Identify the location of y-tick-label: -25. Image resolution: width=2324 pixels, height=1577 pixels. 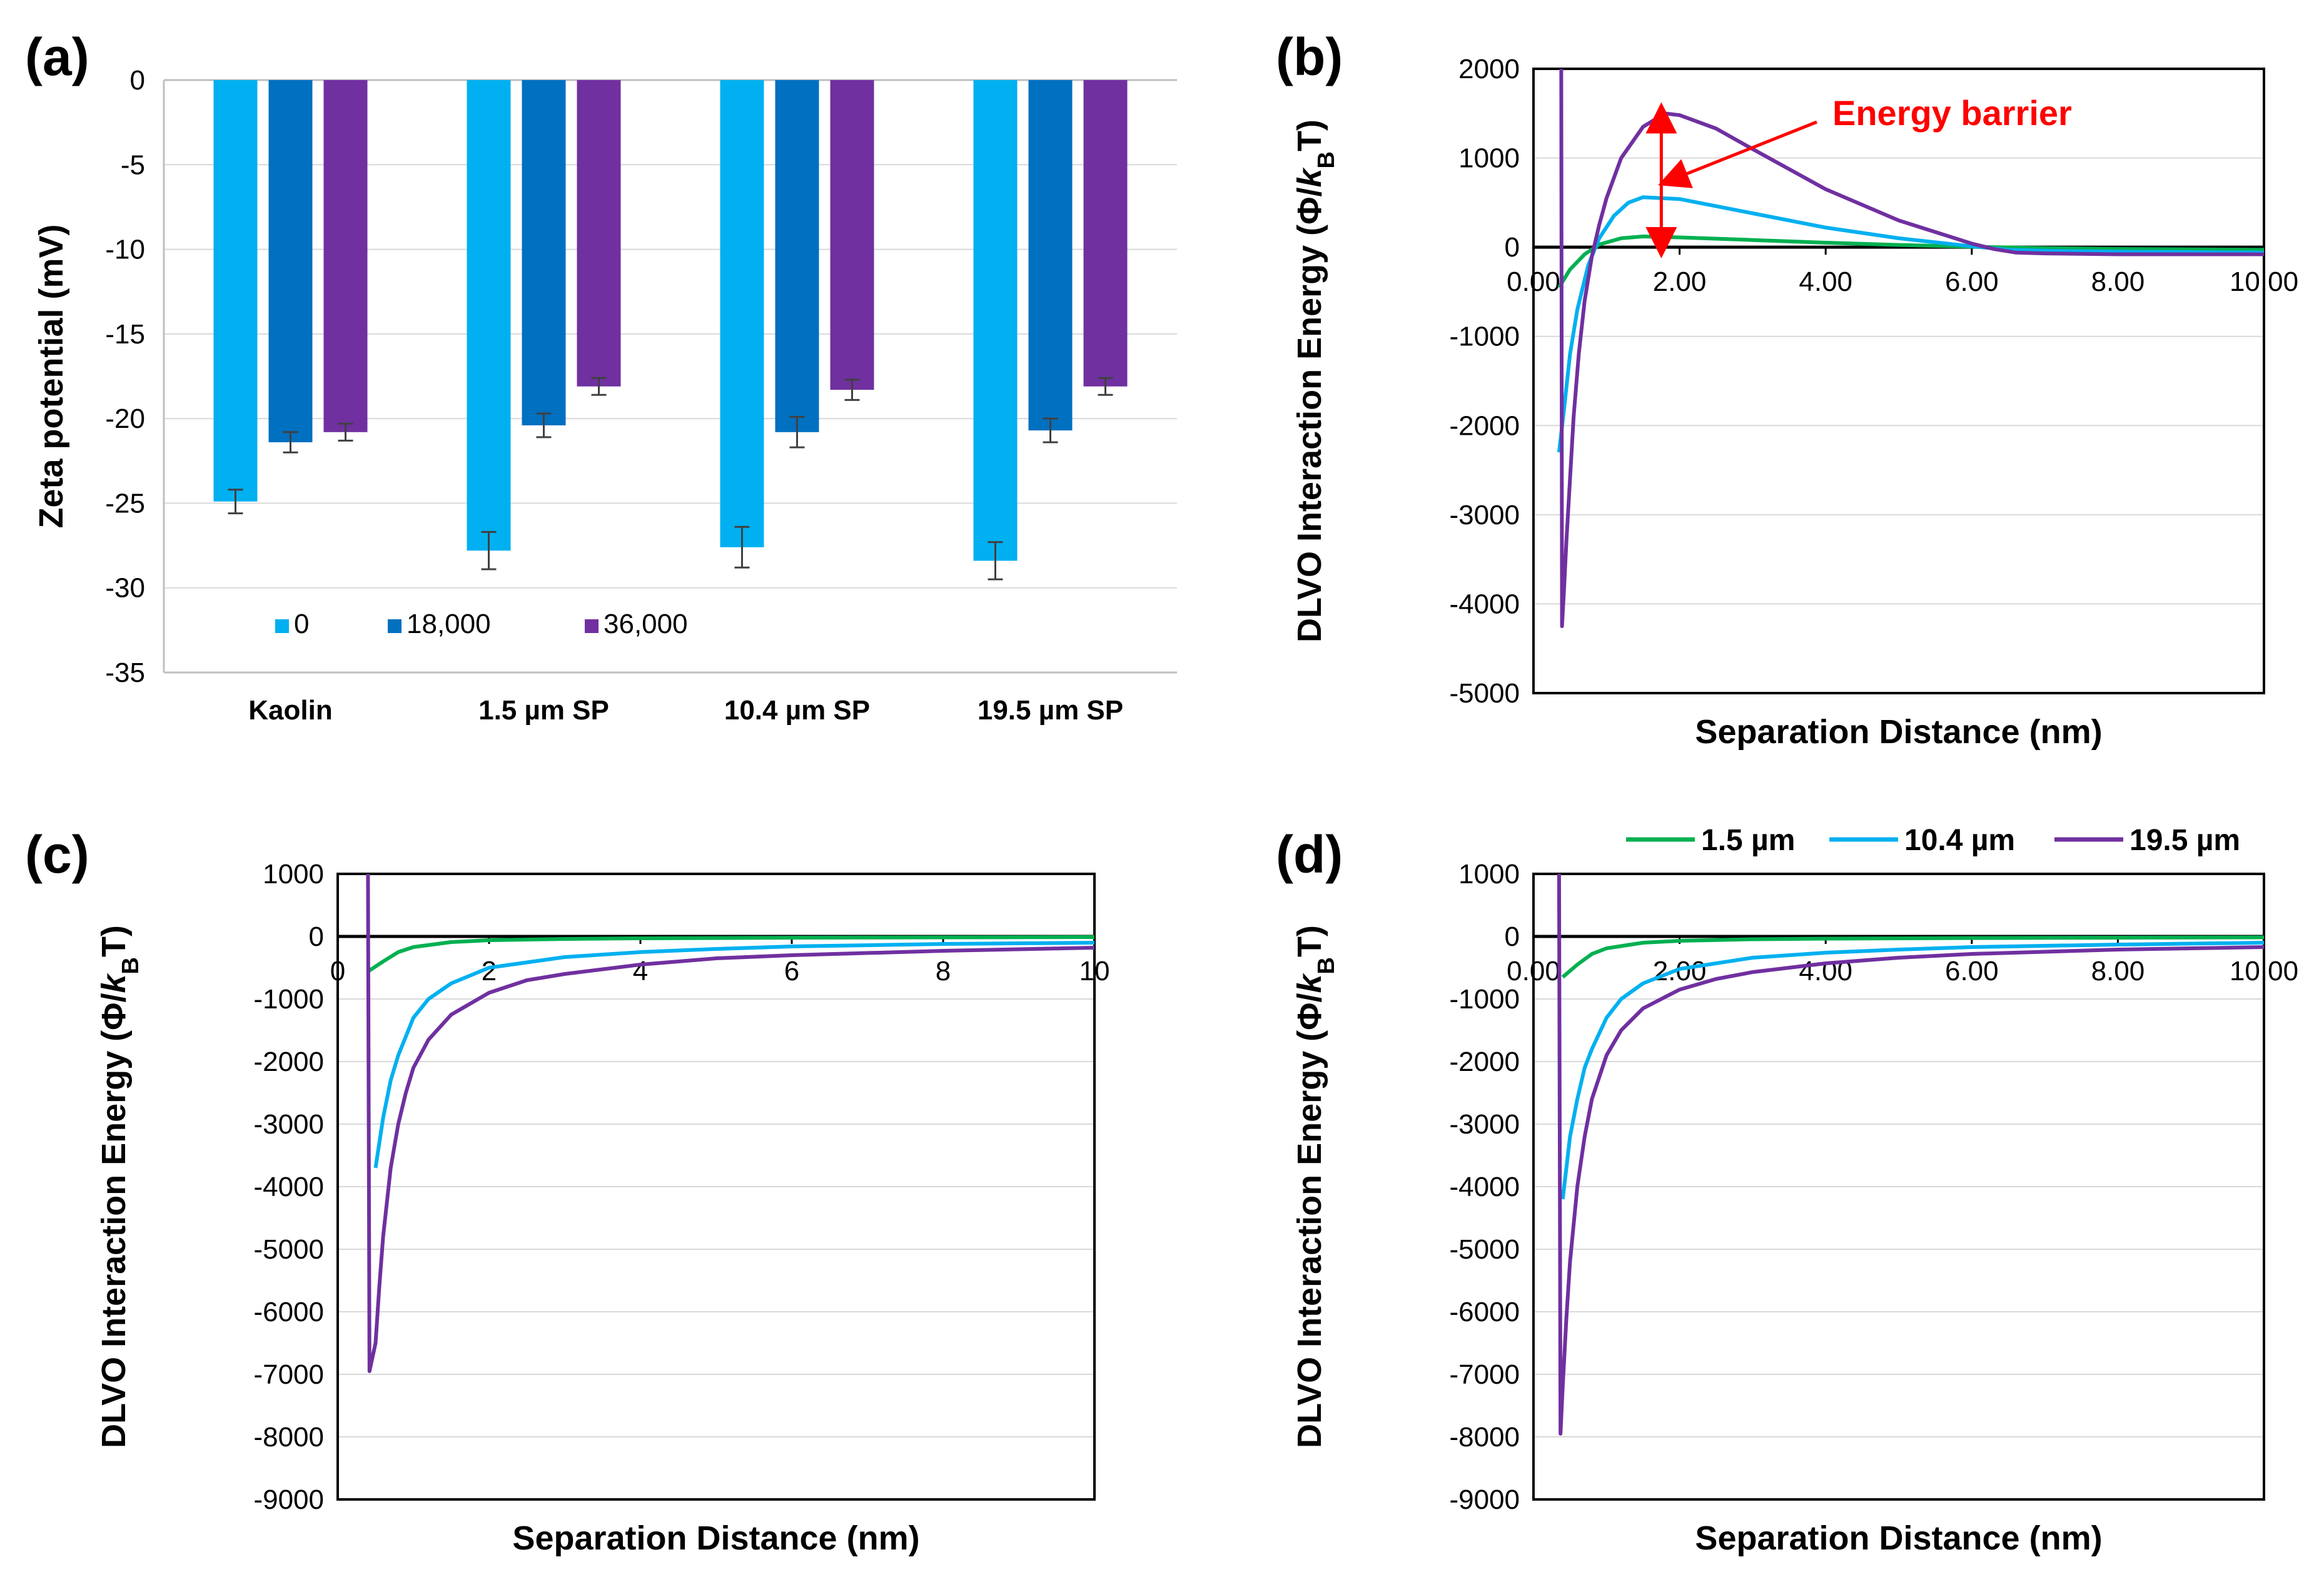
(125, 504).